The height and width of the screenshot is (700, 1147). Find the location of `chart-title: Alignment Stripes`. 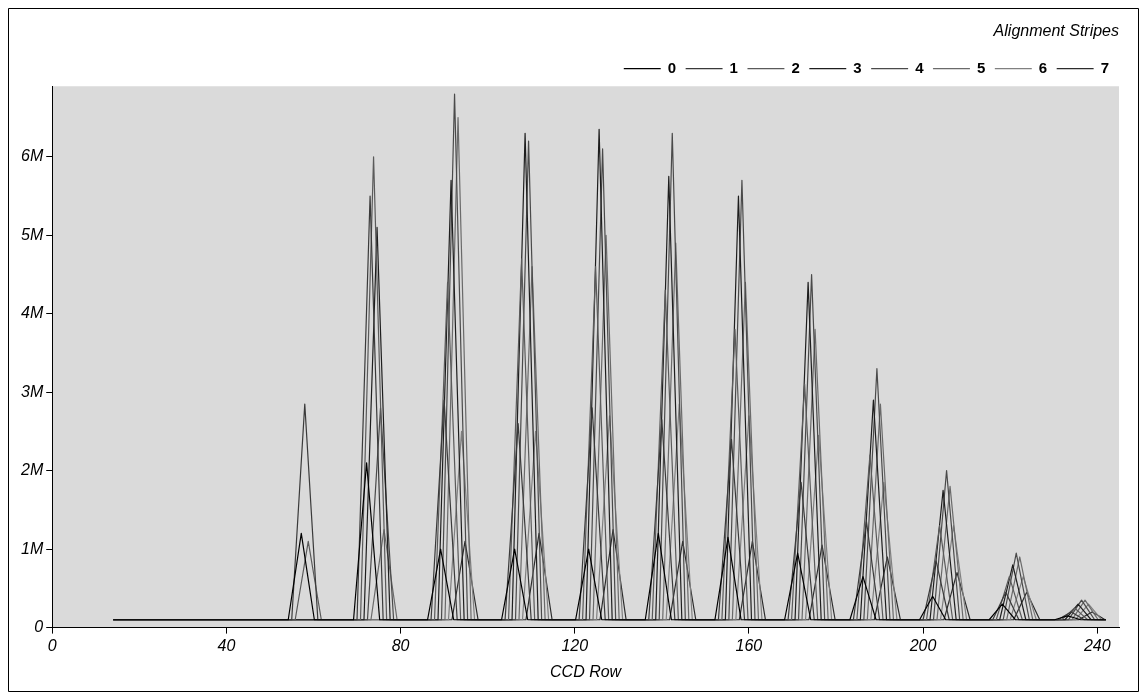

chart-title: Alignment Stripes is located at coordinates (1055, 31).